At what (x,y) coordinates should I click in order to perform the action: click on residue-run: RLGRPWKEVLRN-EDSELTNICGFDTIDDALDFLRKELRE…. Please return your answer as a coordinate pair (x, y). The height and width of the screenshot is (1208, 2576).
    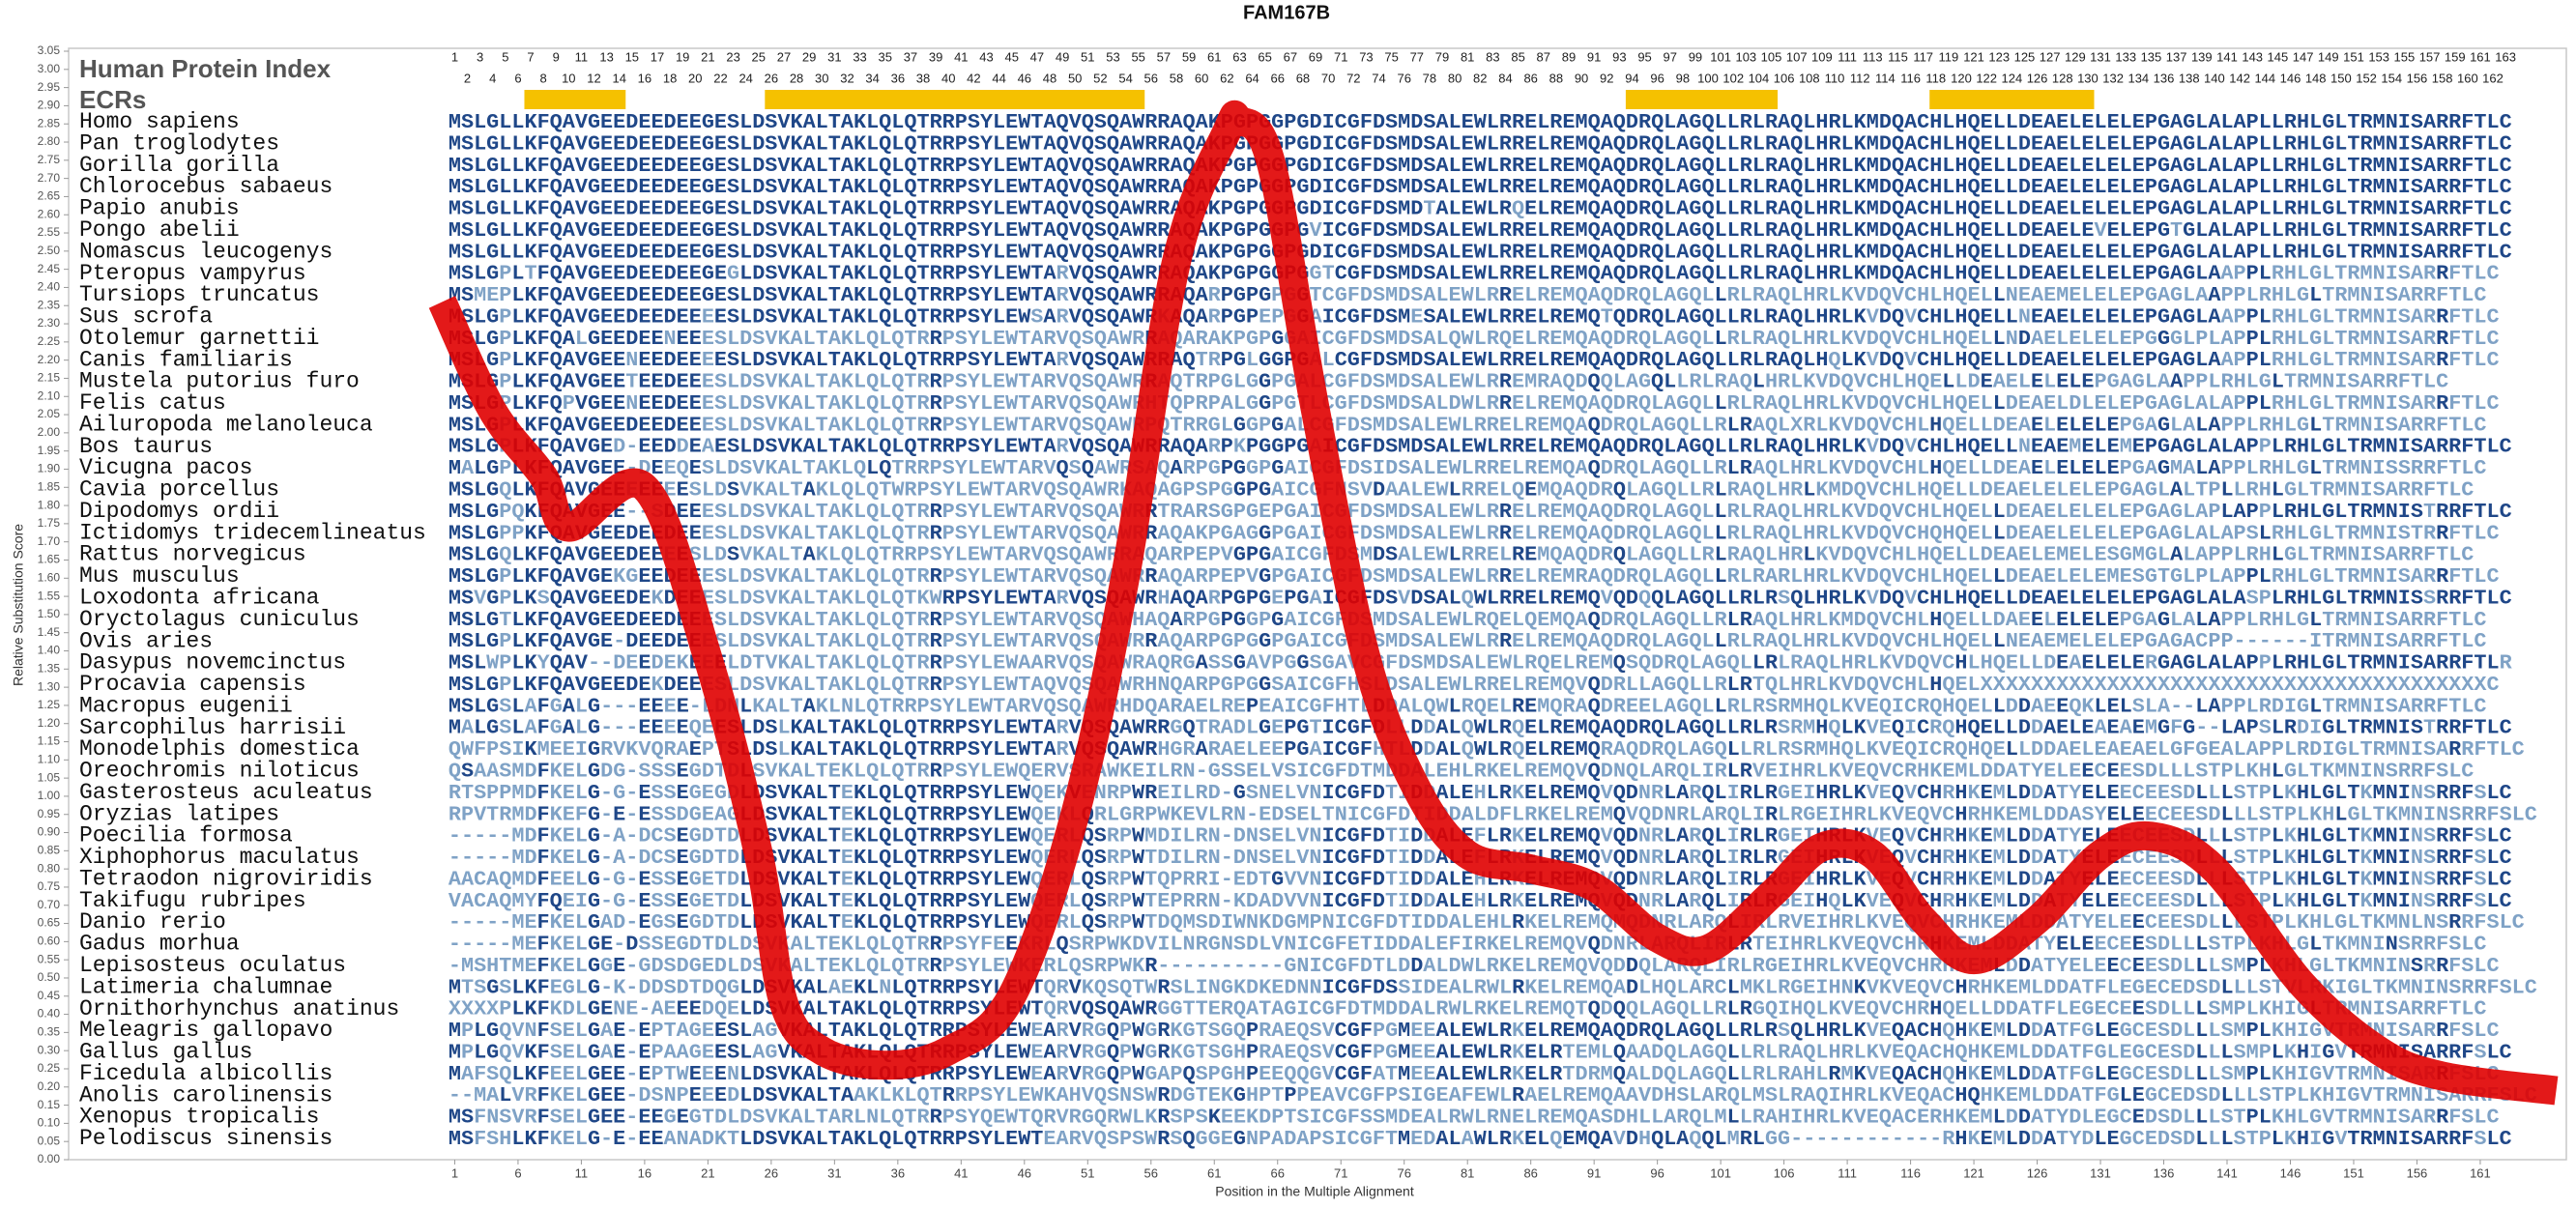
    Looking at the image, I should click on (1353, 815).